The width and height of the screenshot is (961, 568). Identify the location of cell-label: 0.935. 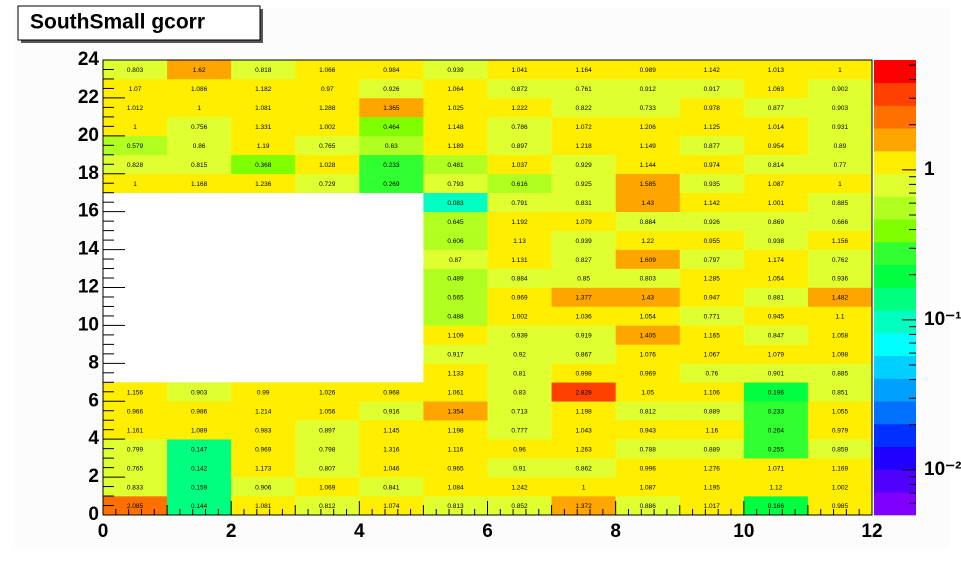
(712, 184).